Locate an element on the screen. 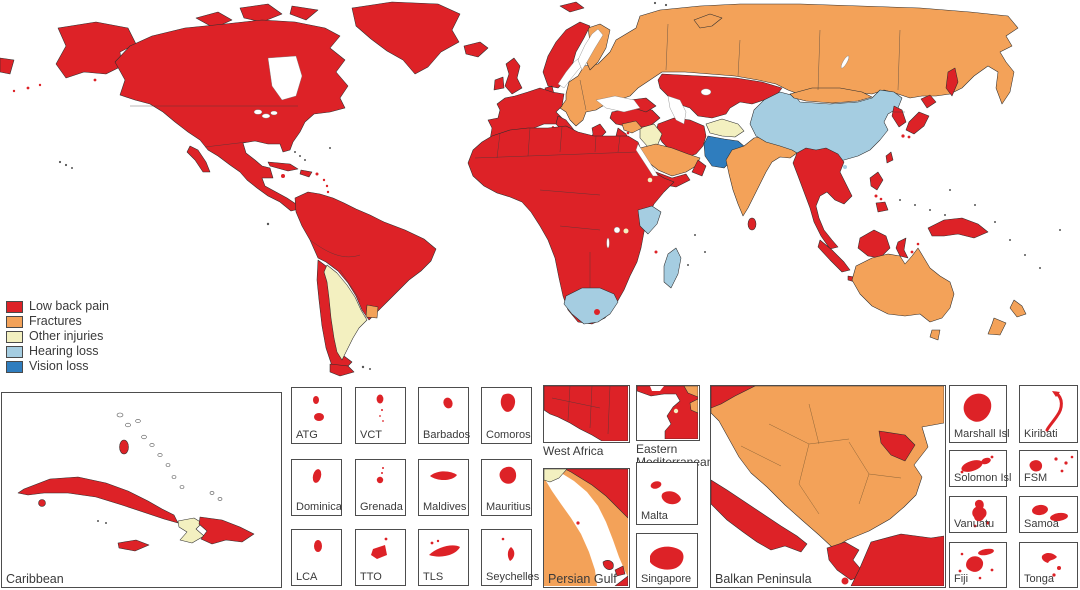 Image resolution: width=1080 pixels, height=590 pixels. legend-item-fractures: Fractures is located at coordinates (57, 321).